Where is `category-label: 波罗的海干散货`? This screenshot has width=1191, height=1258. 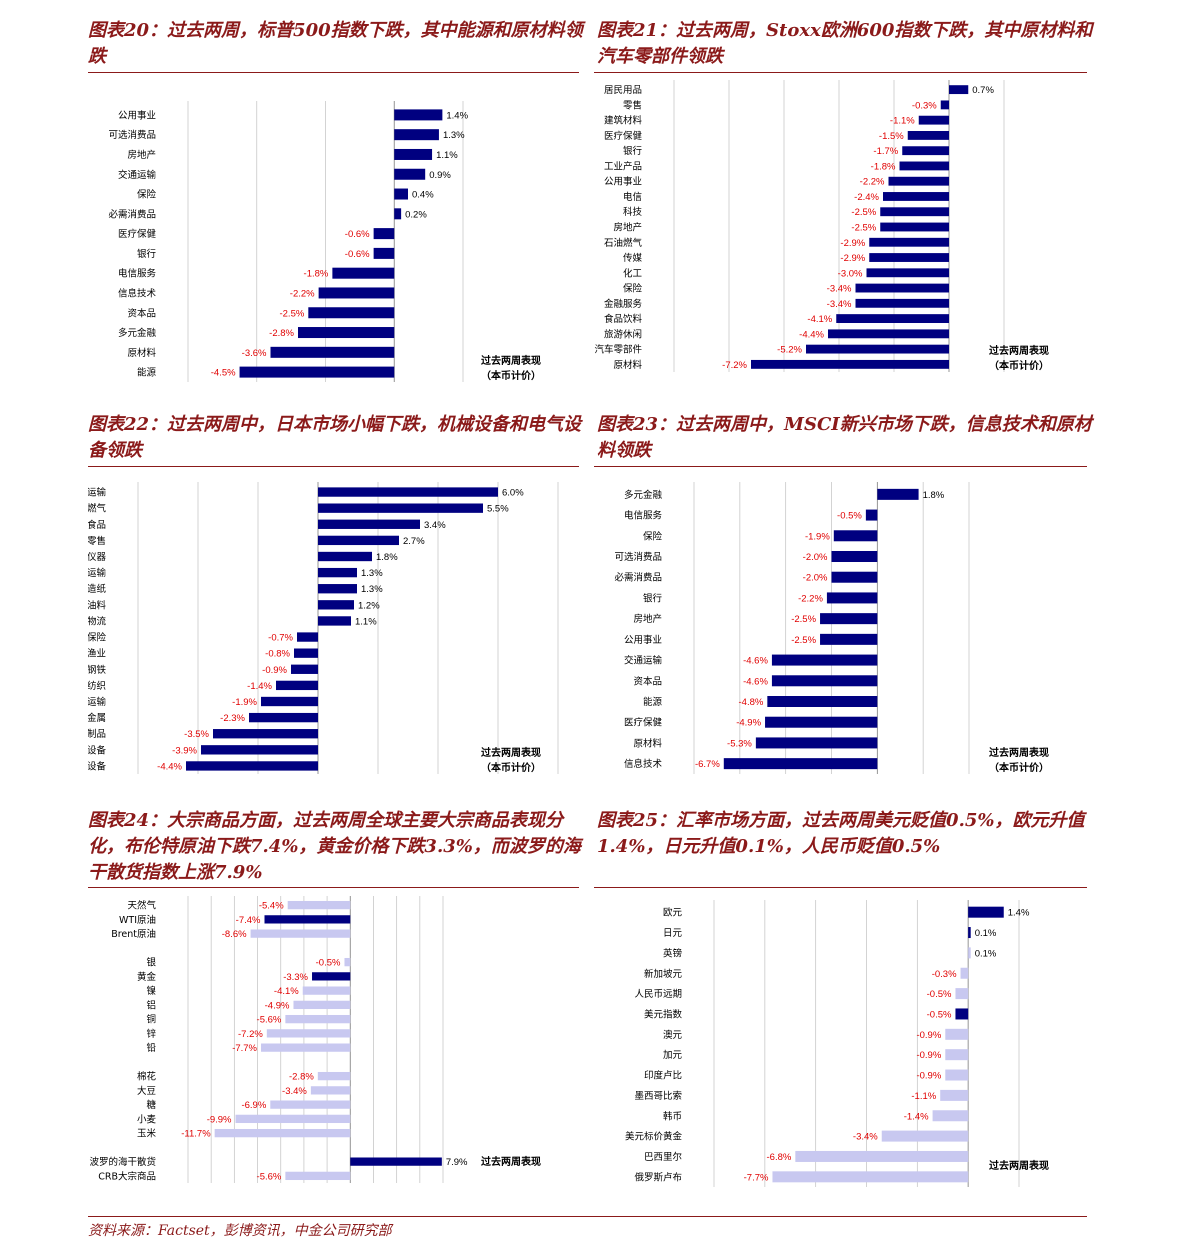
category-label: 波罗的海干散货 is located at coordinates (122, 1162).